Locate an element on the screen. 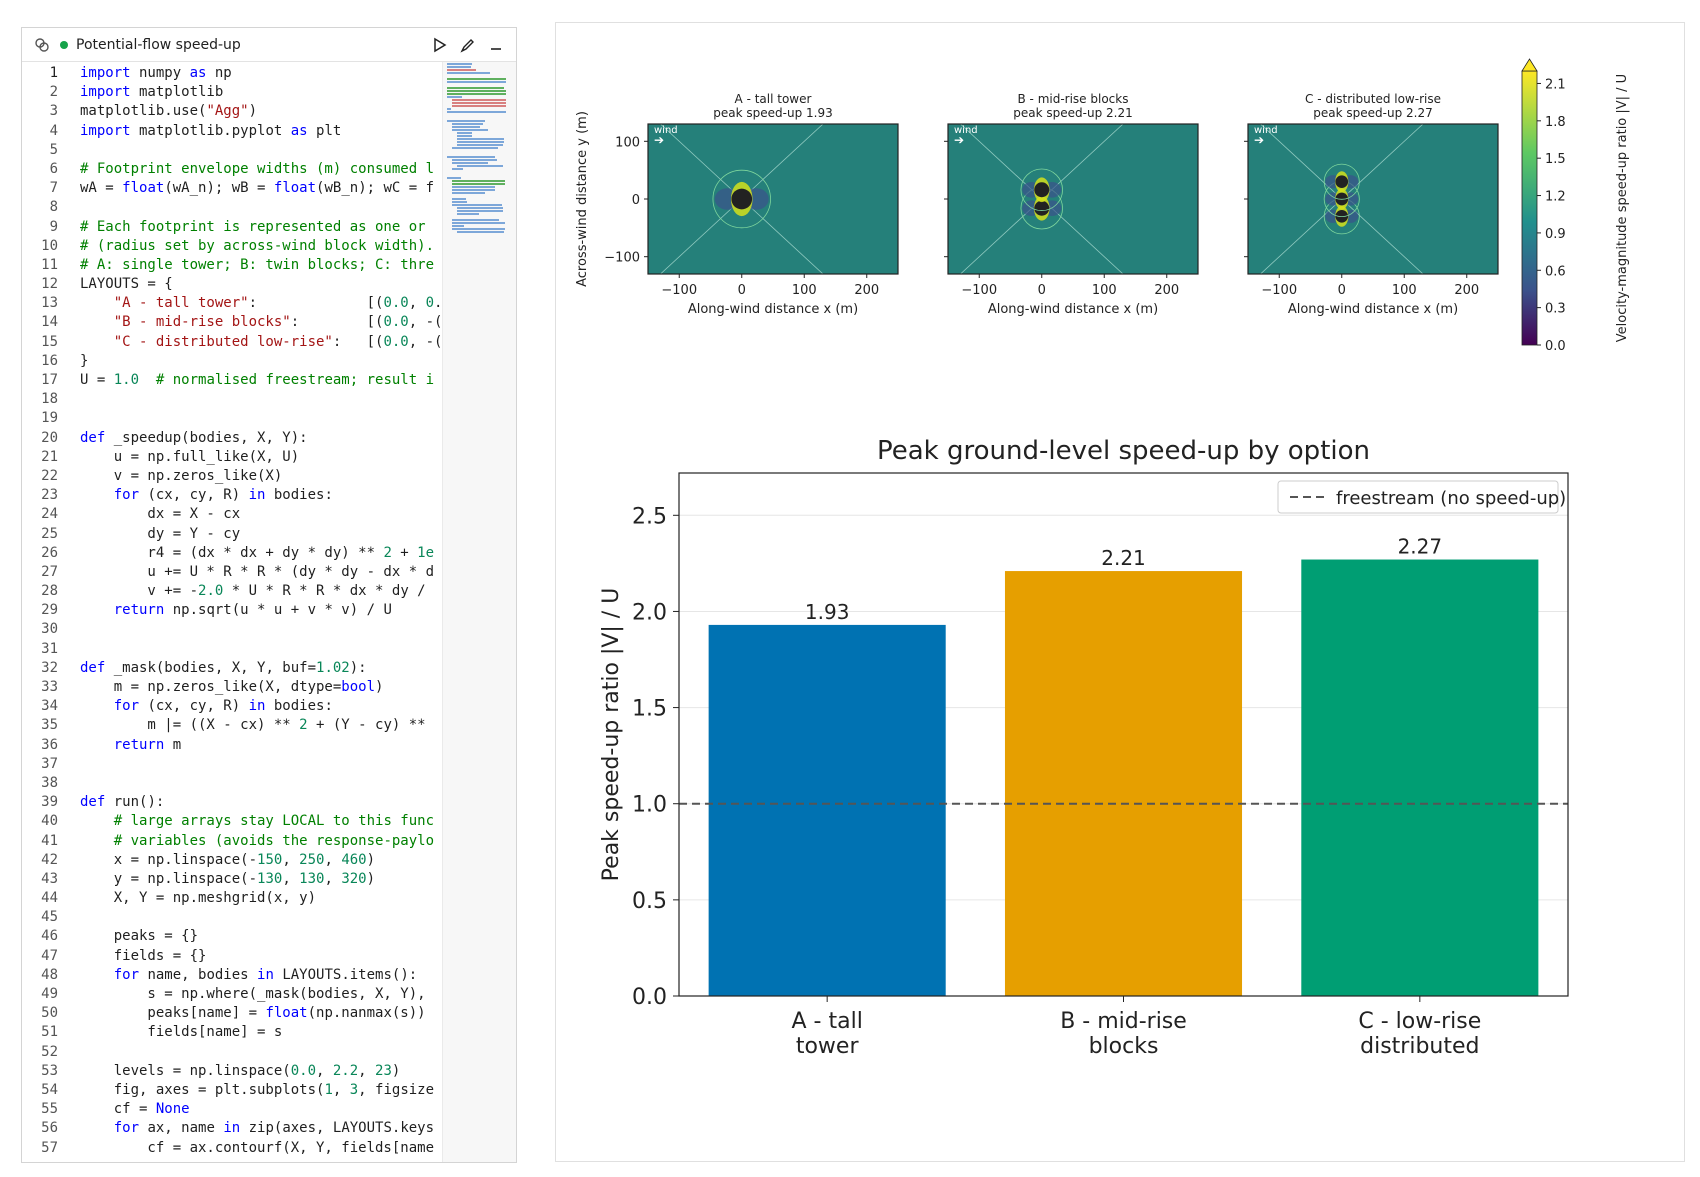  code-line: 15 "C - distributed low-rise": [(0.0, -( is located at coordinates (232, 342).